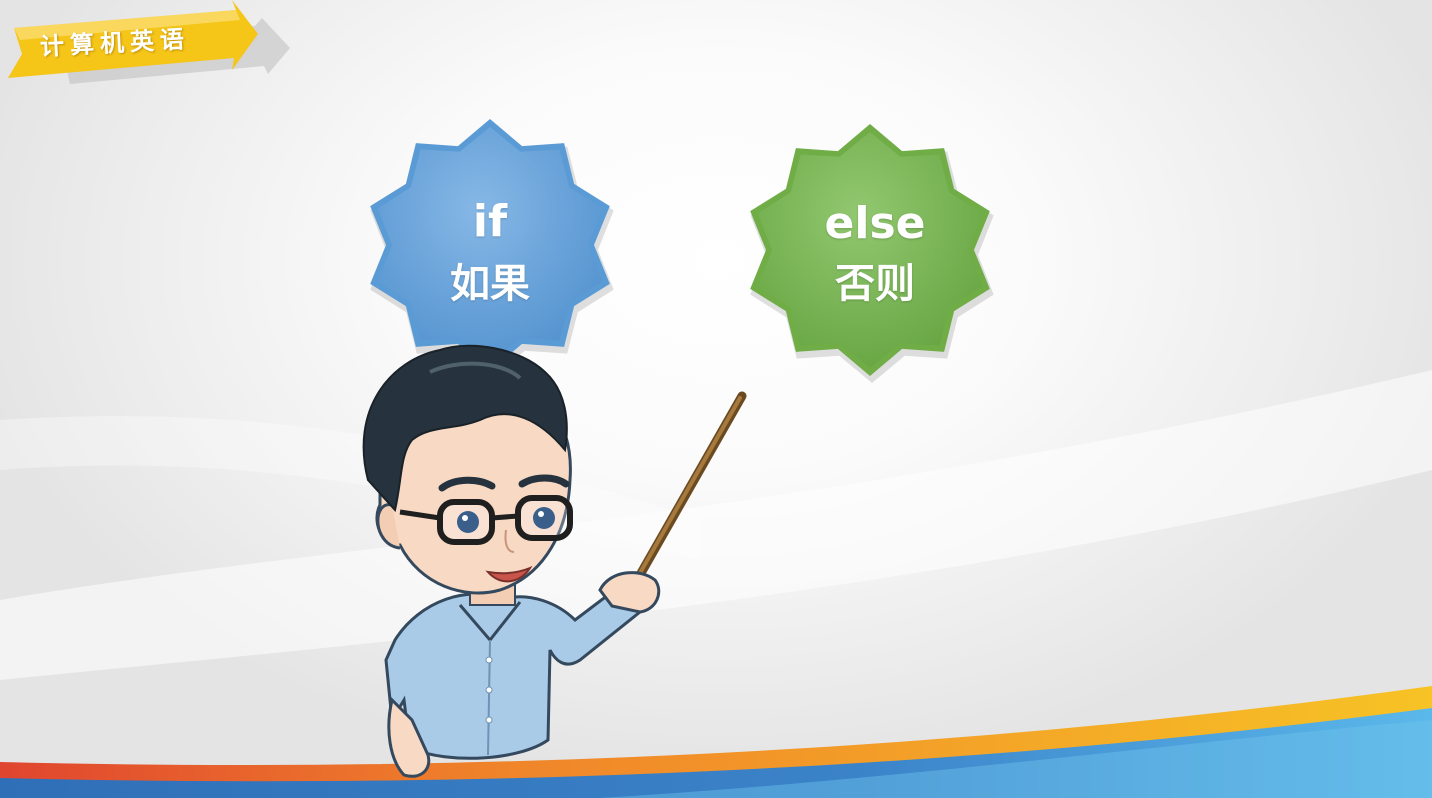 The image size is (1432, 798). What do you see at coordinates (875, 223) in the screenshot?
I see `else-word: else` at bounding box center [875, 223].